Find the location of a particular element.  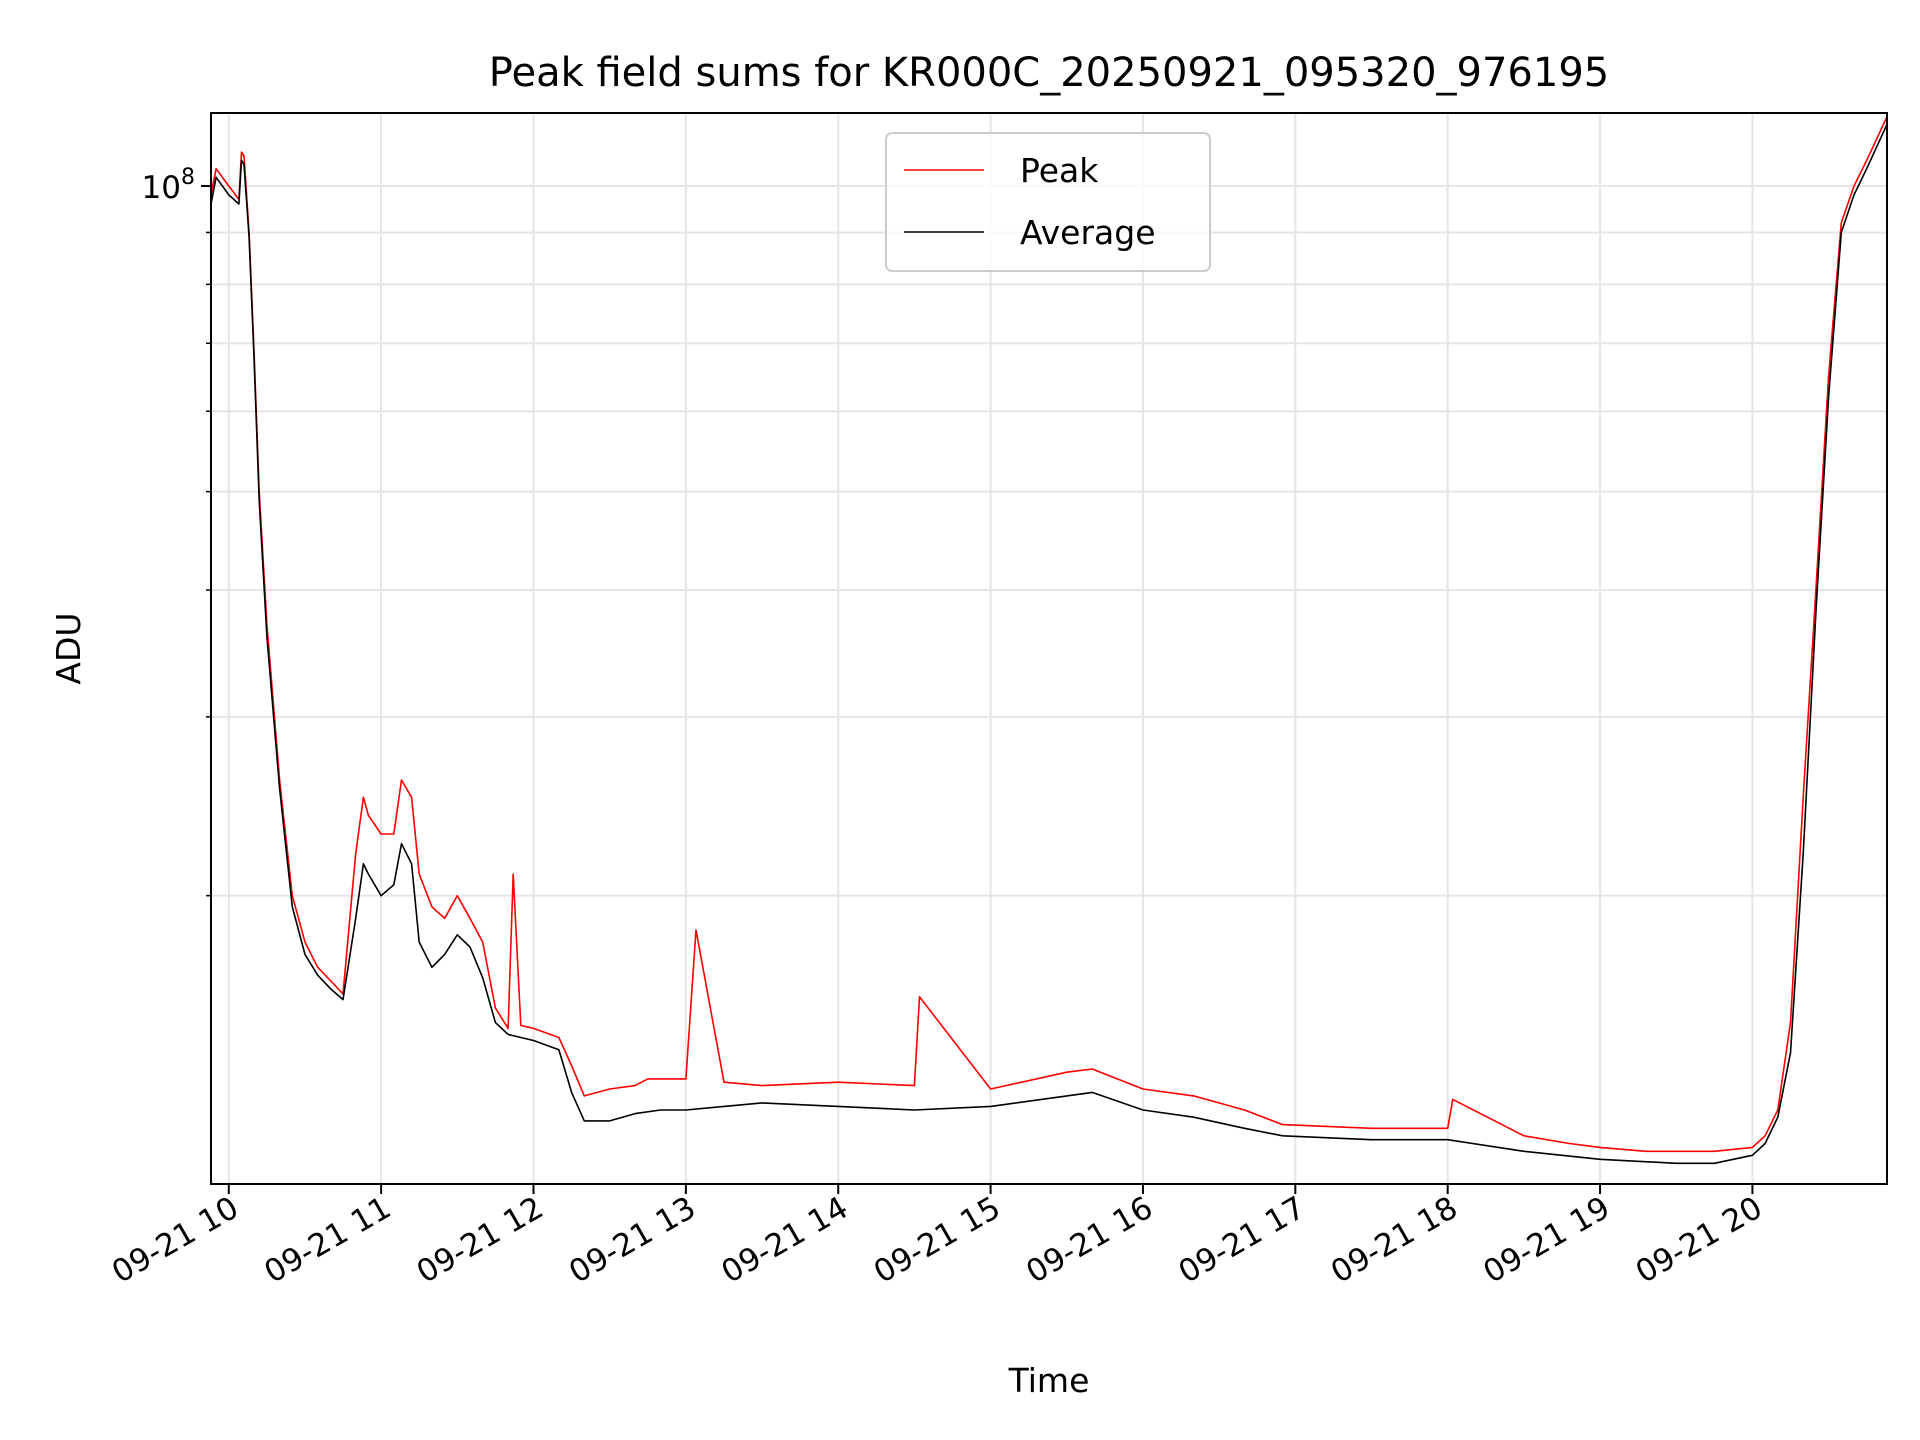

legend-average-label: Average is located at coordinates (1088, 232).